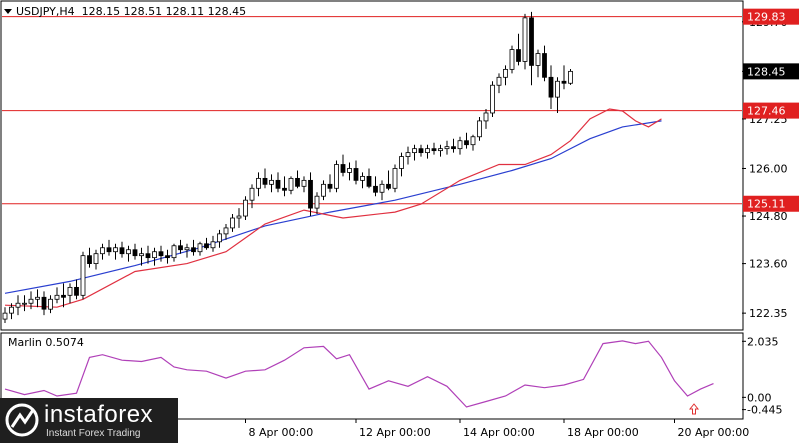 Image resolution: width=800 pixels, height=443 pixels. What do you see at coordinates (714, 432) in the screenshot?
I see `x-tick-label: 20 Apr 00:00` at bounding box center [714, 432].